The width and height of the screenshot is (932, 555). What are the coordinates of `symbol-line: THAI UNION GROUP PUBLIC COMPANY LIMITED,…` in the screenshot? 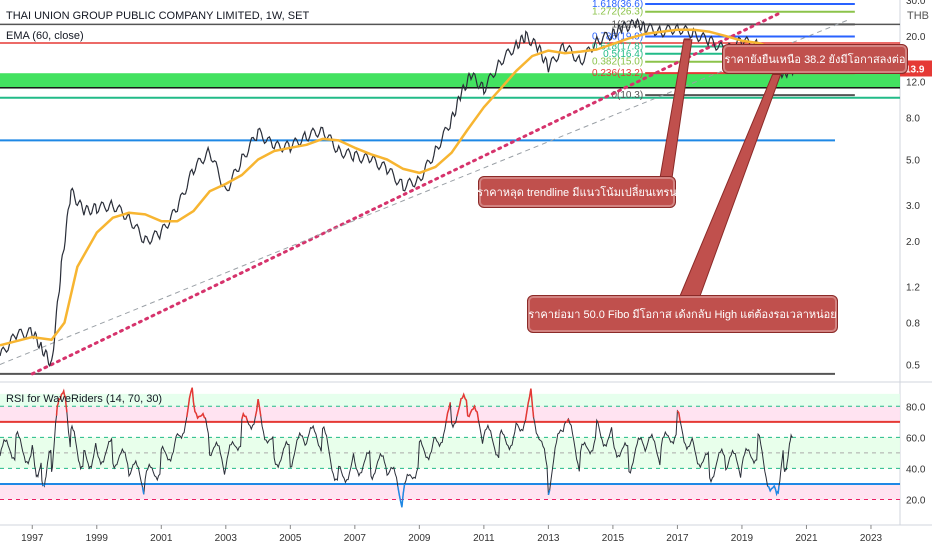 It's located at (158, 16).